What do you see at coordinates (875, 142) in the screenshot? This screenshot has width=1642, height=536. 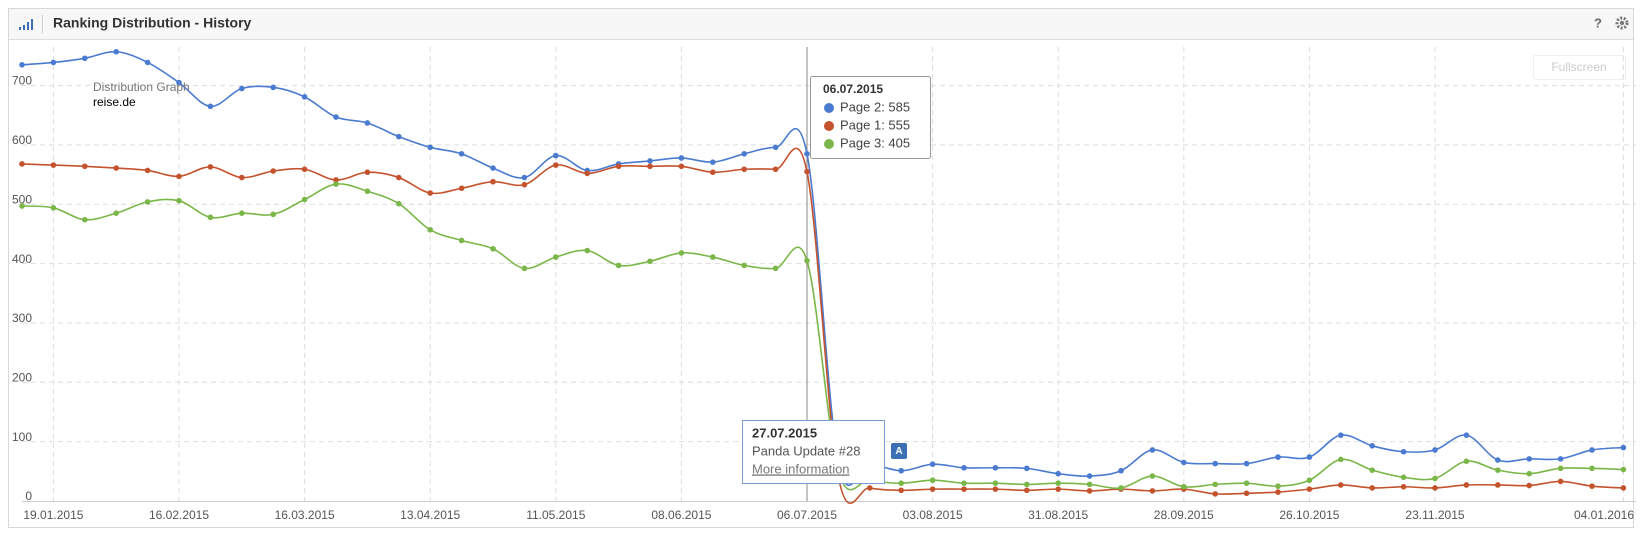 I see `tooltip-item: Page 3: 405` at bounding box center [875, 142].